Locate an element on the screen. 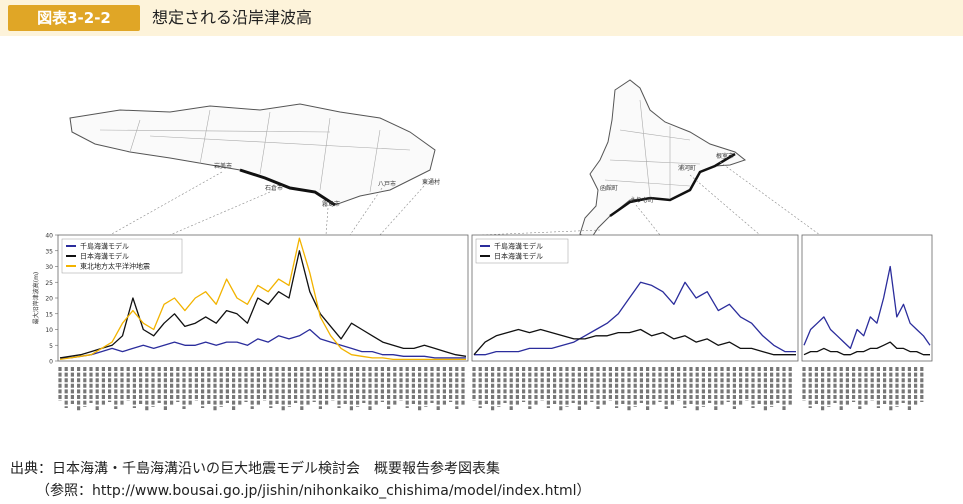 Image resolution: width=963 pixels, height=504 pixels. y-axis-label: 最大沿岸津波高(m) is located at coordinates (36, 298).